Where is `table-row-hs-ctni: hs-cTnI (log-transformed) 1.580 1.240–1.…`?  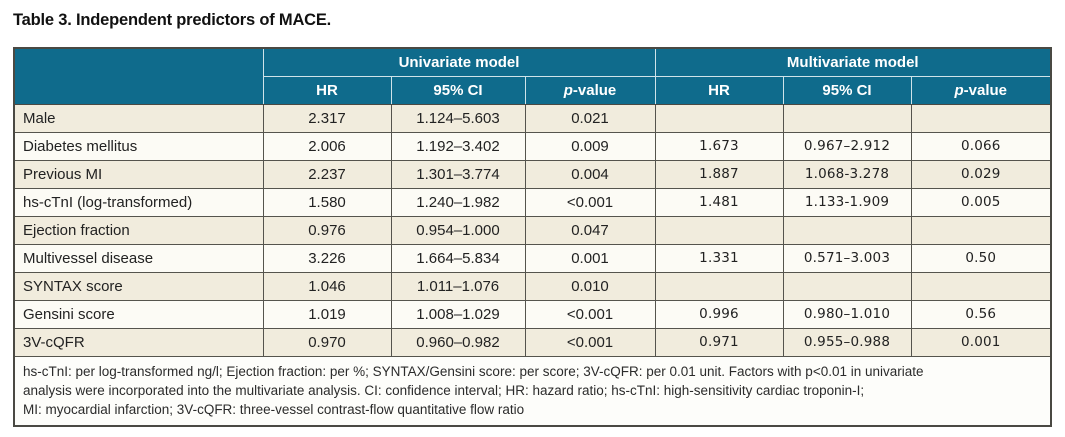 table-row-hs-ctni: hs-cTnI (log-transformed) 1.580 1.240–1.… is located at coordinates (532, 202).